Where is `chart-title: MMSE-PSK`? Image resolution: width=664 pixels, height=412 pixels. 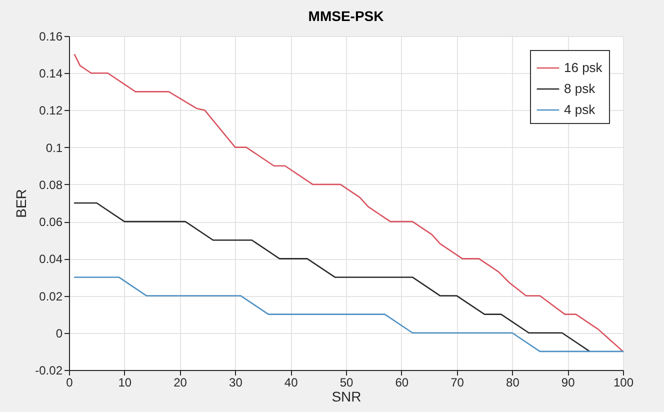 chart-title: MMSE-PSK is located at coordinates (346, 16).